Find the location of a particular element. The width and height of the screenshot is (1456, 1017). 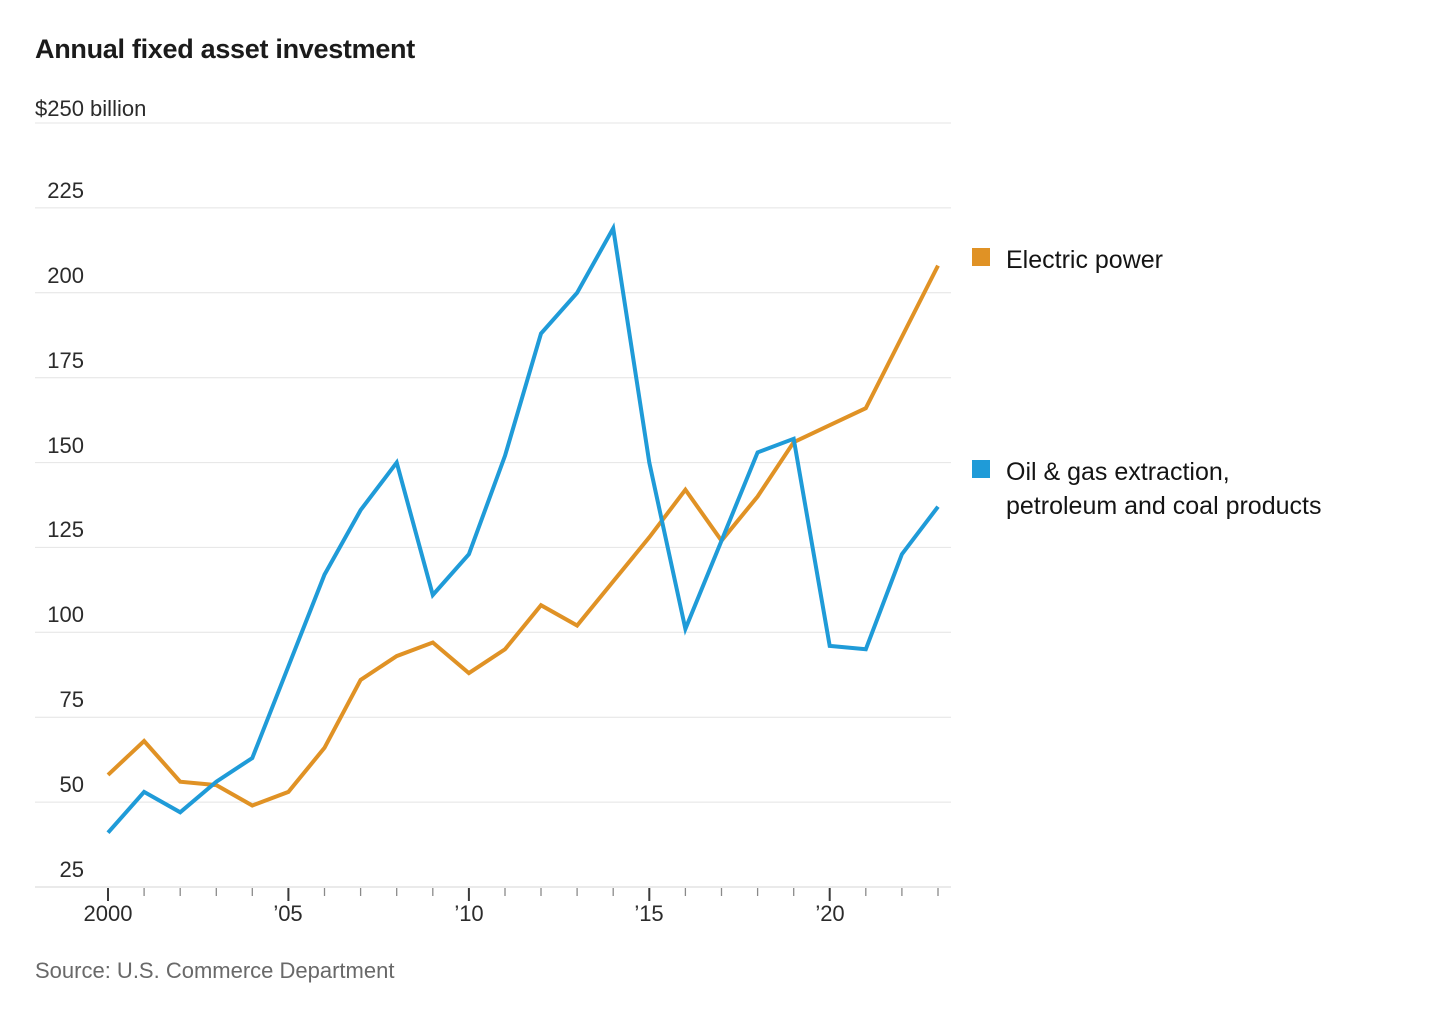

x-axis-label-2015: ’15 is located at coordinates (649, 913).